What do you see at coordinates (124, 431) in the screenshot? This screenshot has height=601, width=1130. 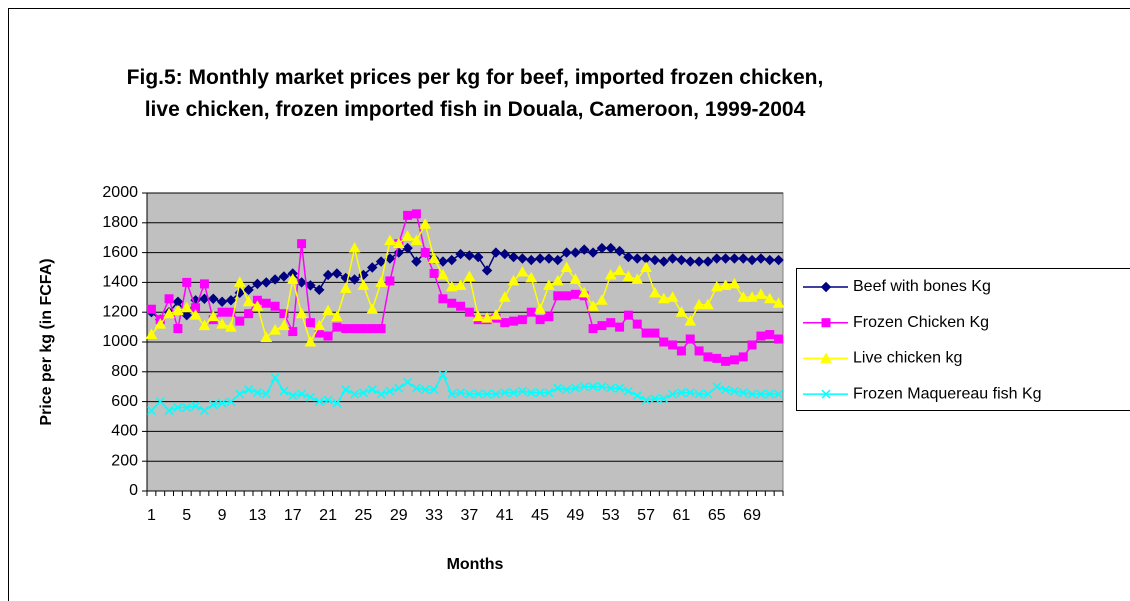 I see `y-tick-label: 400` at bounding box center [124, 431].